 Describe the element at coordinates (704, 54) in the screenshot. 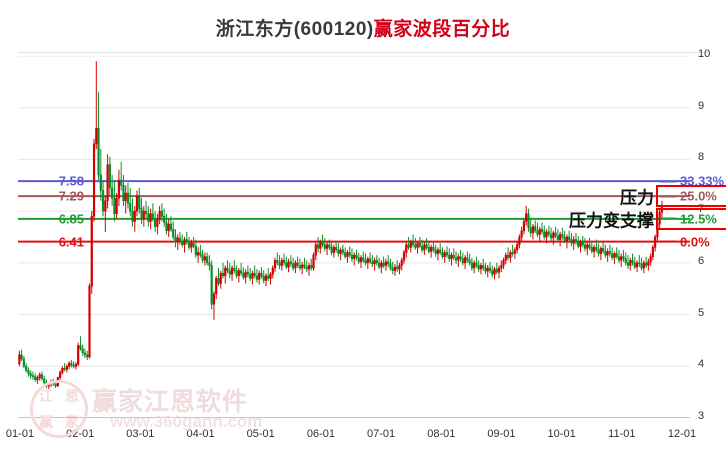

I see `y-axis-tick-label: 10` at that location.